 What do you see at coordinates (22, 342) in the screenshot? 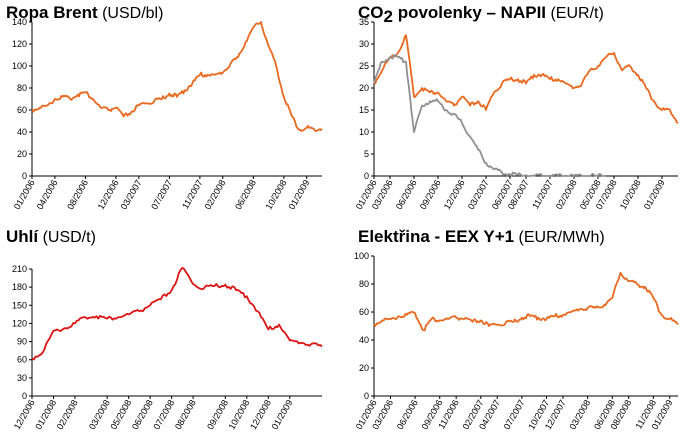
I see `y-tick-label: 90` at bounding box center [22, 342].